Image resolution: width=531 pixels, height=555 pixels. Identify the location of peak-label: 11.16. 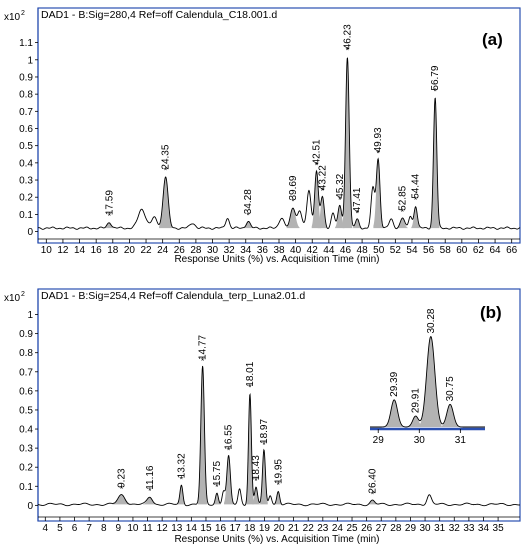
(150, 477).